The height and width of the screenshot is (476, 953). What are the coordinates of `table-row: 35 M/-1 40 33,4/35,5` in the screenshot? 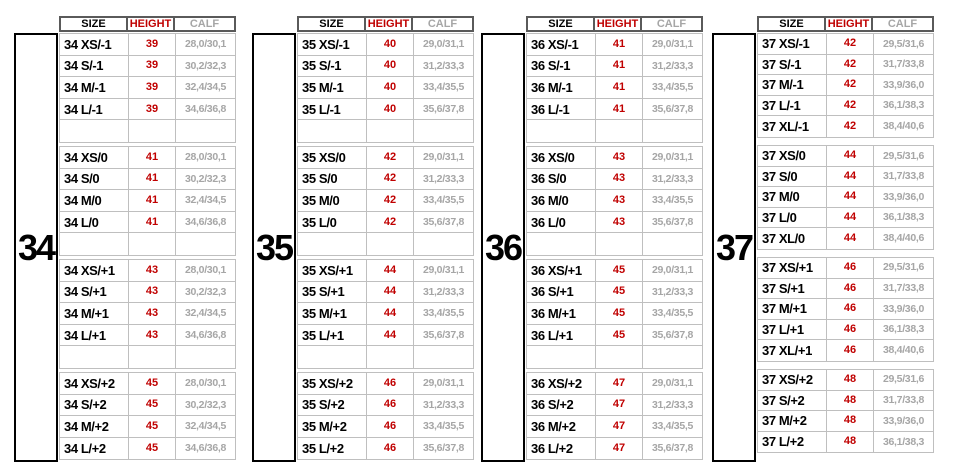 It's located at (385, 88).